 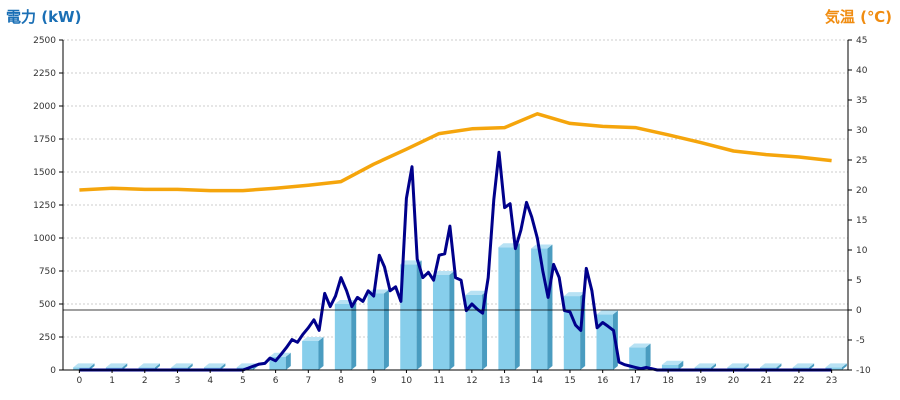 What do you see at coordinates (44, 140) in the screenshot?
I see `left-tick-label: 1750` at bounding box center [44, 140].